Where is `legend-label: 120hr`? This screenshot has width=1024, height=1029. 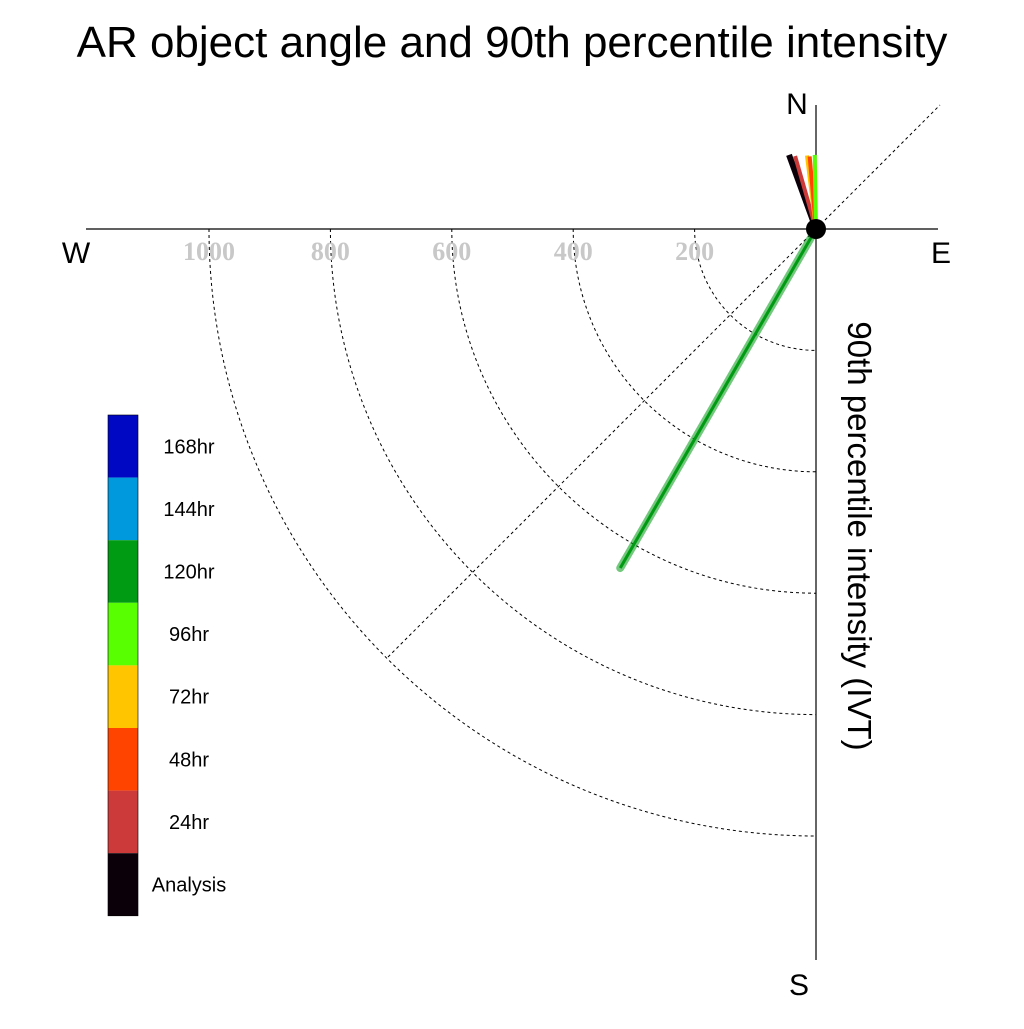 legend-label: 120hr is located at coordinates (188, 573).